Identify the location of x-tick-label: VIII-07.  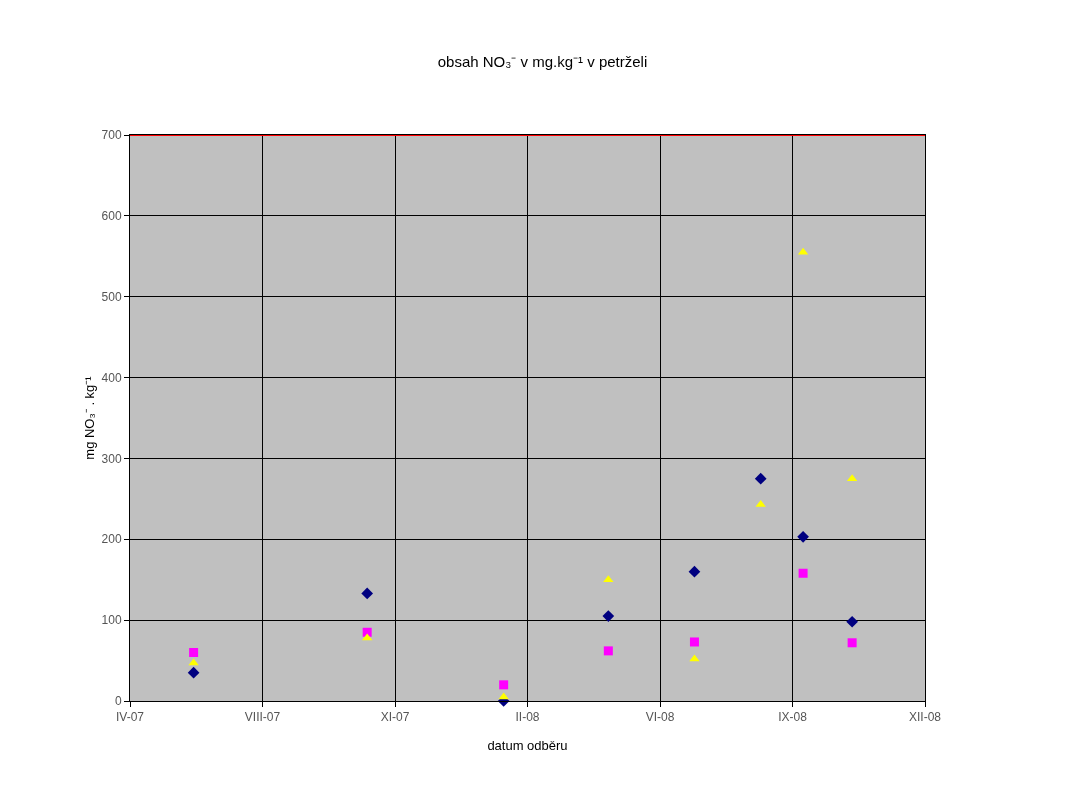
(262, 717).